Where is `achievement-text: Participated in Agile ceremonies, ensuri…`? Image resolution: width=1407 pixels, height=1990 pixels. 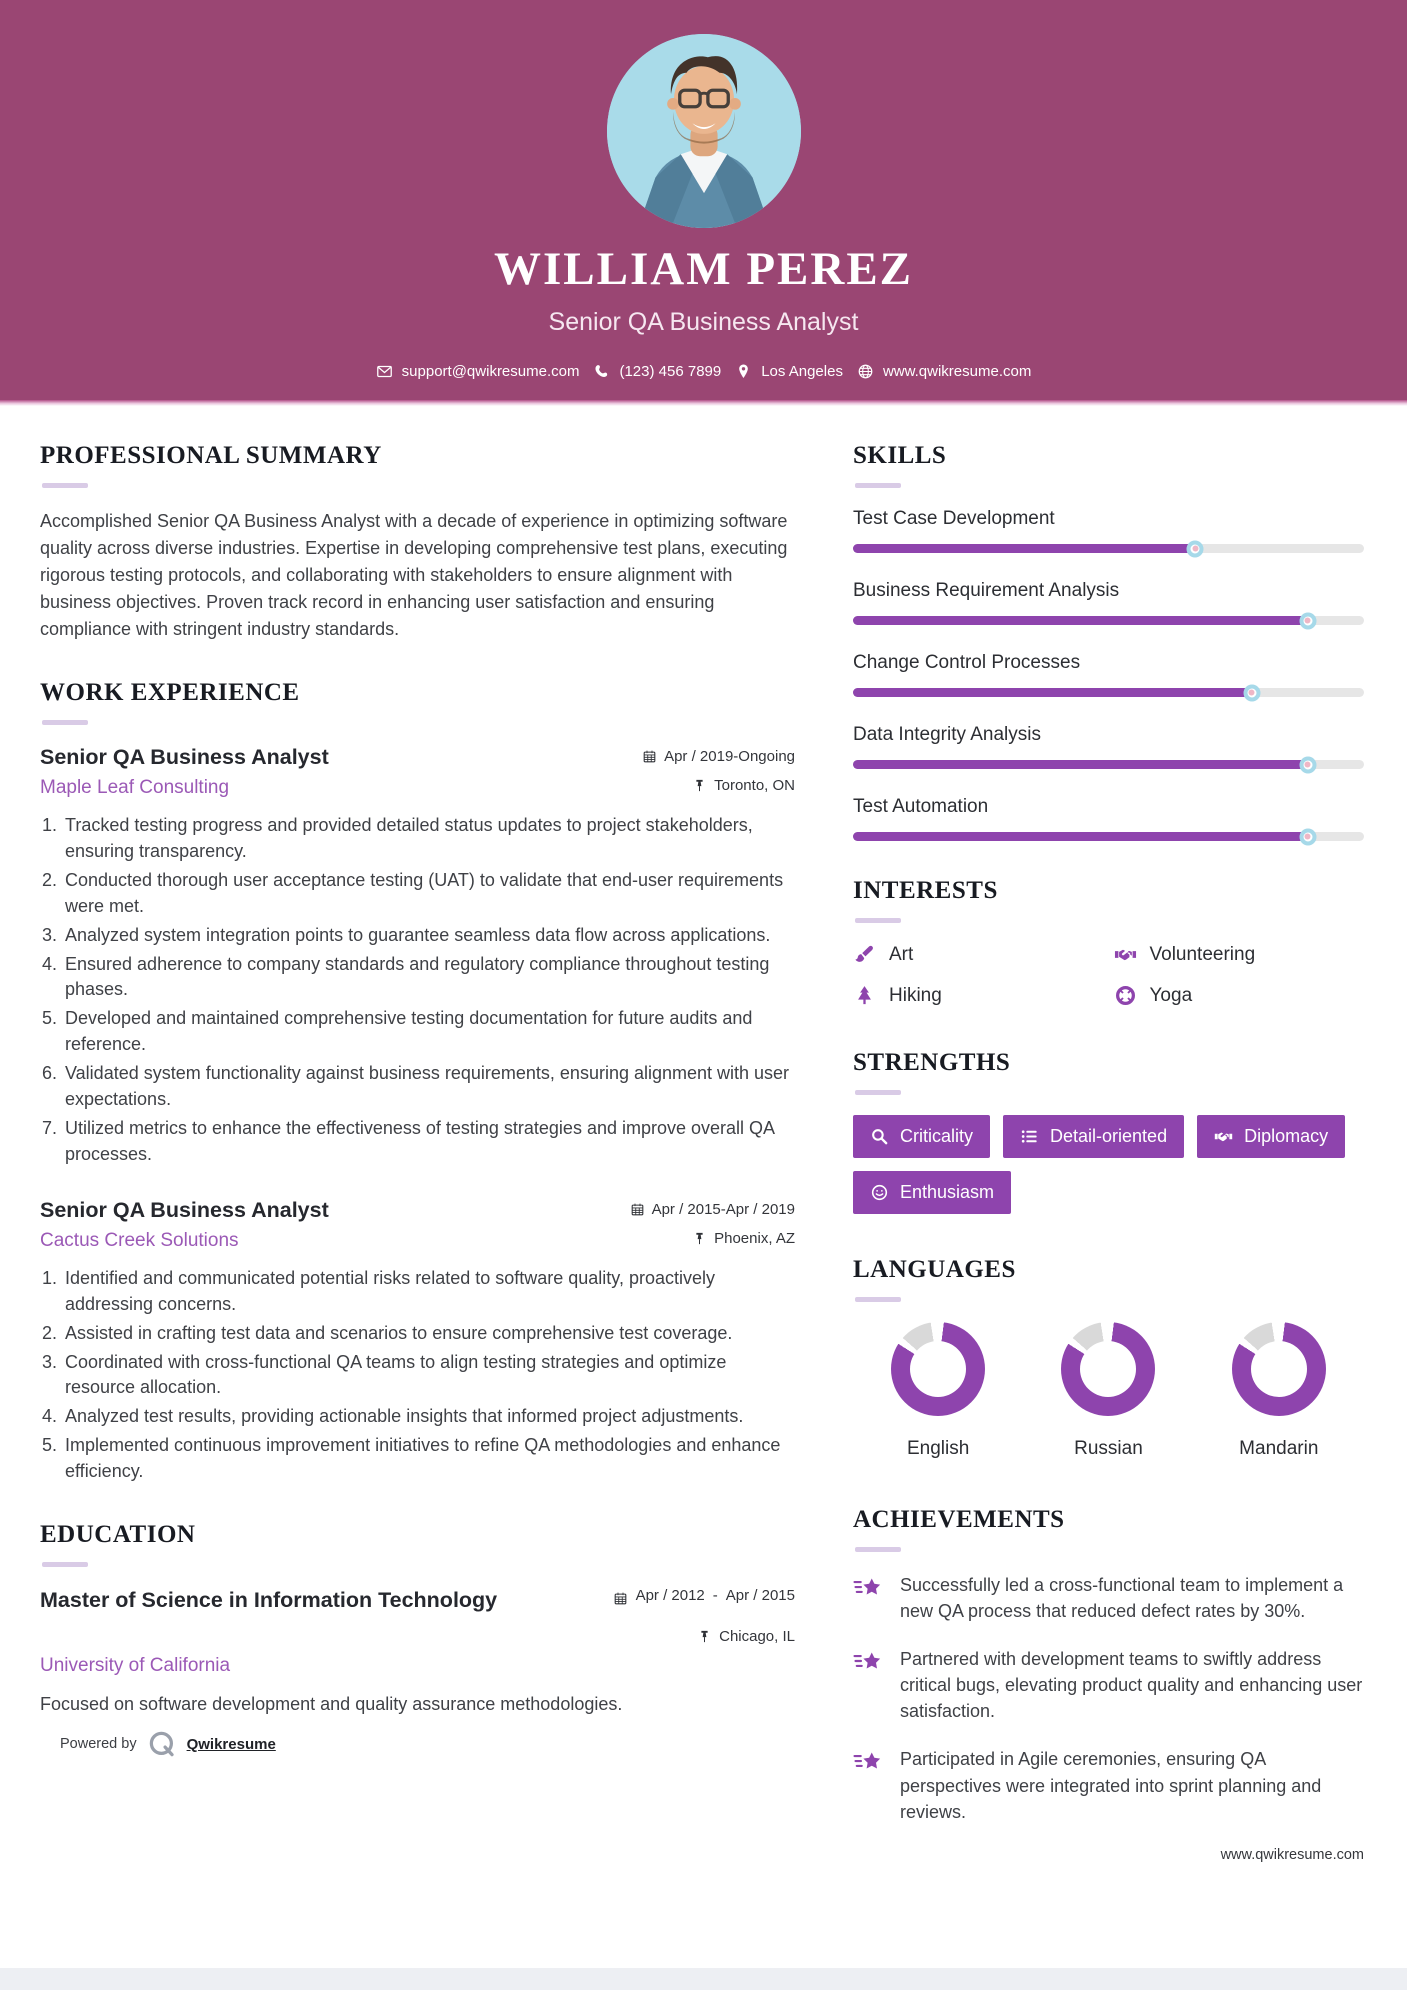
achievement-text: Participated in Agile ceremonies, ensuri… is located at coordinates (1111, 1785).